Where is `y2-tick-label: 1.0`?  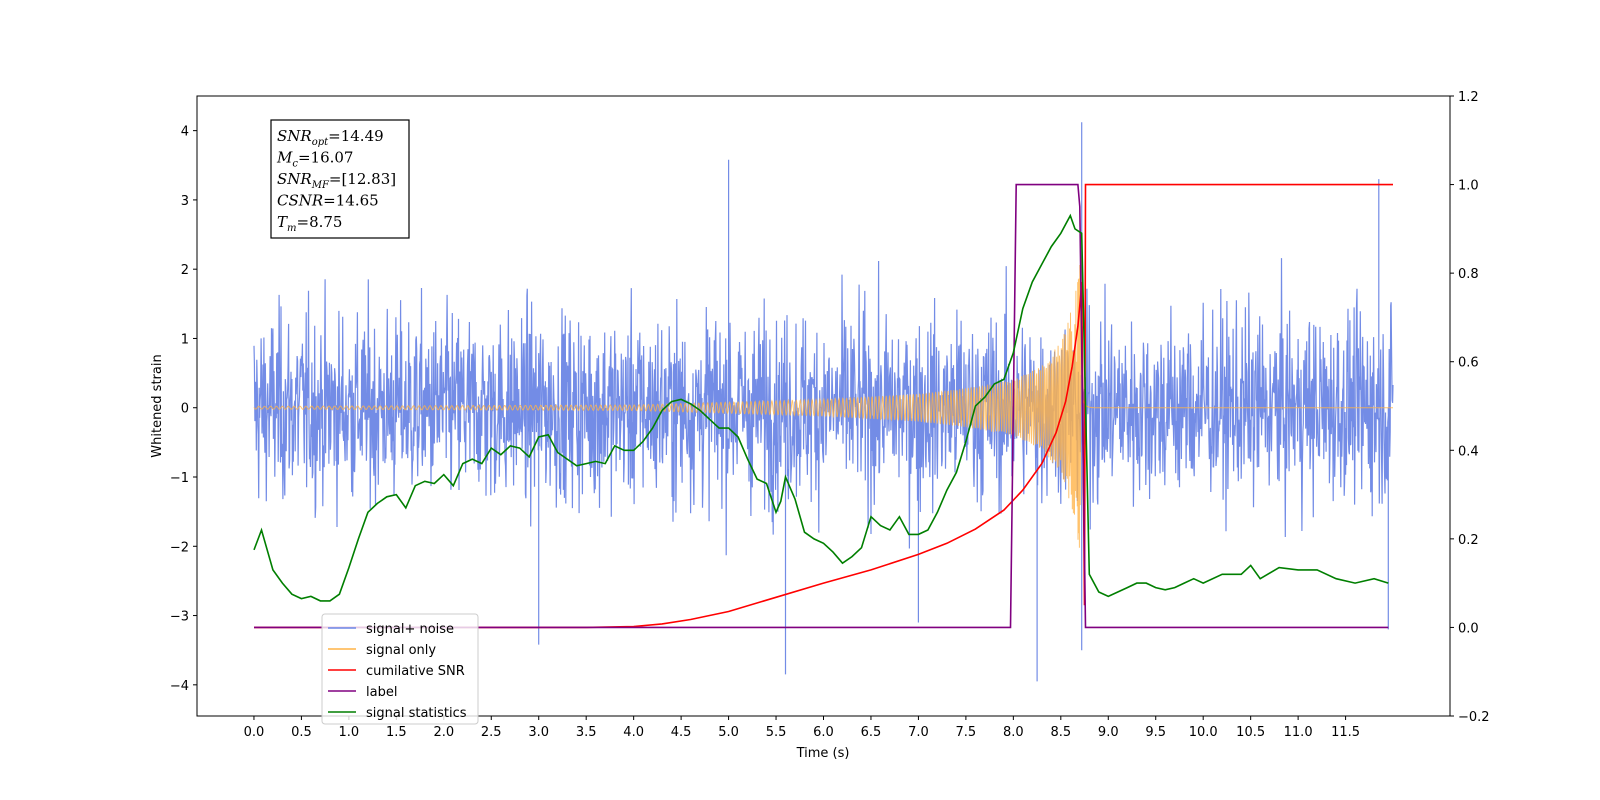
y2-tick-label: 1.0 is located at coordinates (1468, 186).